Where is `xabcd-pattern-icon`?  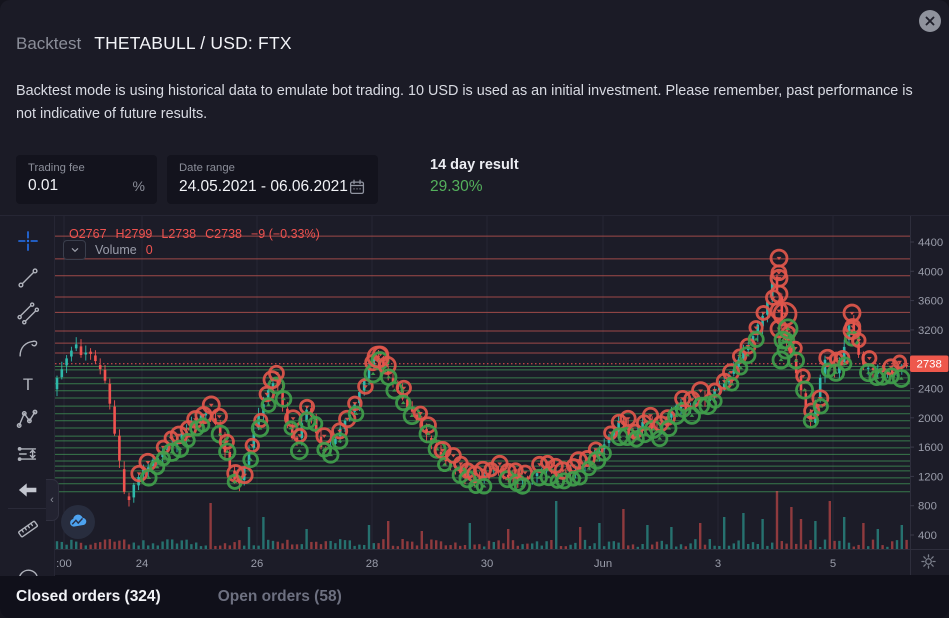
xabcd-pattern-icon is located at coordinates (27, 418).